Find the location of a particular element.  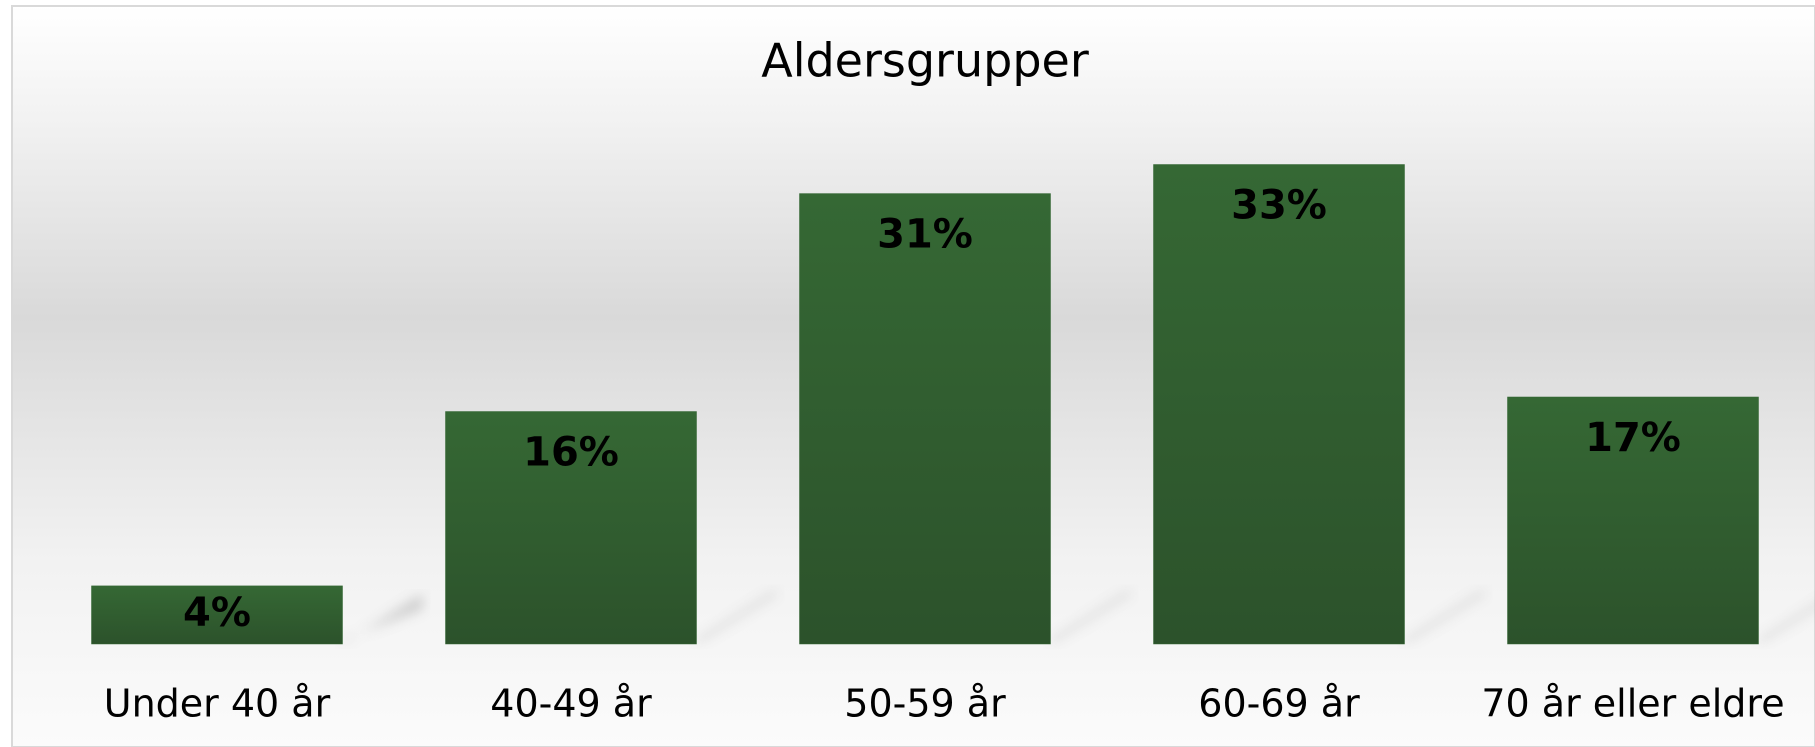

data-label: 33% is located at coordinates (1279, 206).